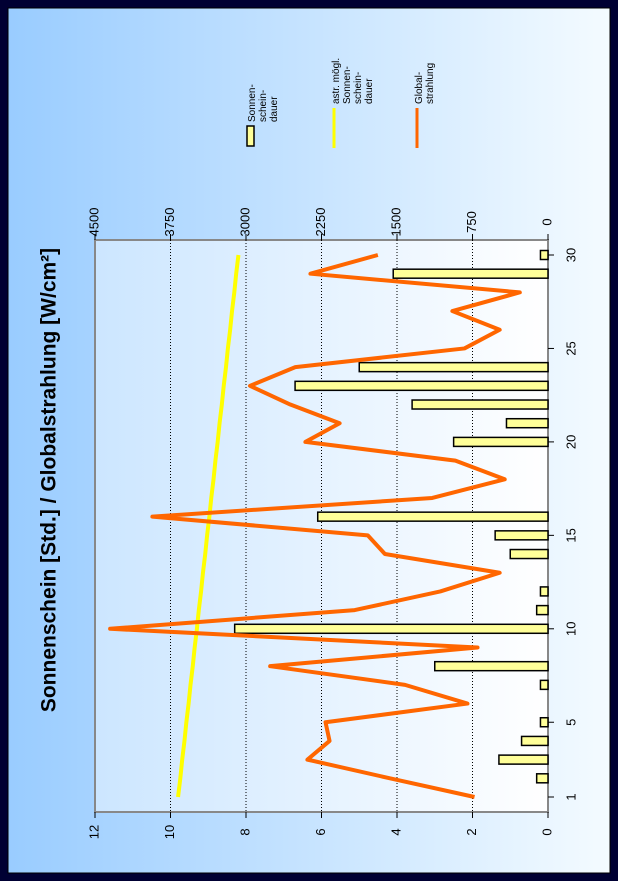 The height and width of the screenshot is (881, 618). What do you see at coordinates (471, 222) in the screenshot?
I see `y2-tick-label: 750` at bounding box center [471, 222].